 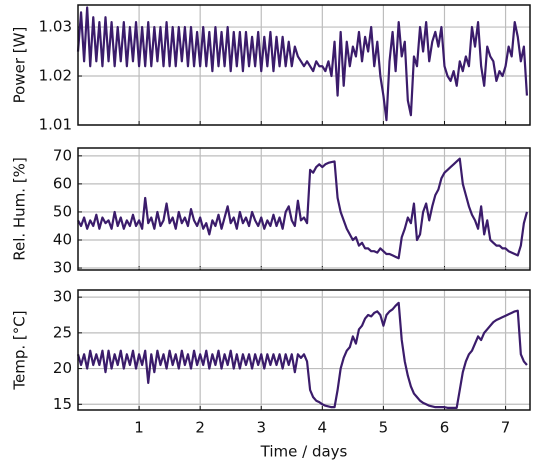 I want to click on y-axis-label: Rel. Hum. [%], so click(x=20, y=209).